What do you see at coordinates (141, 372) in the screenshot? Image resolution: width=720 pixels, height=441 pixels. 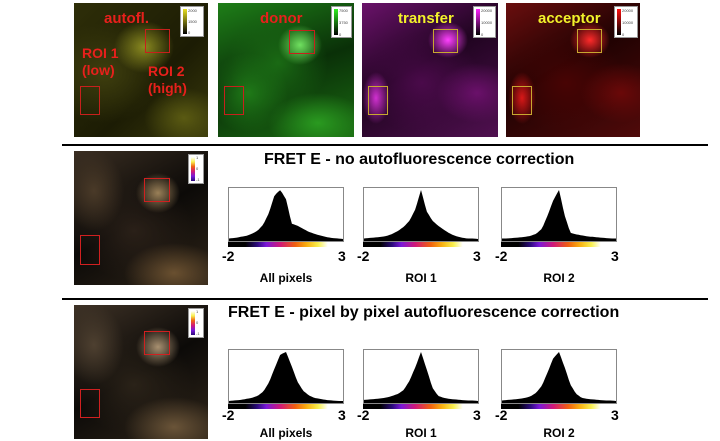 I see `fret-efficiency-image-corrected: 1 0 -1` at bounding box center [141, 372].